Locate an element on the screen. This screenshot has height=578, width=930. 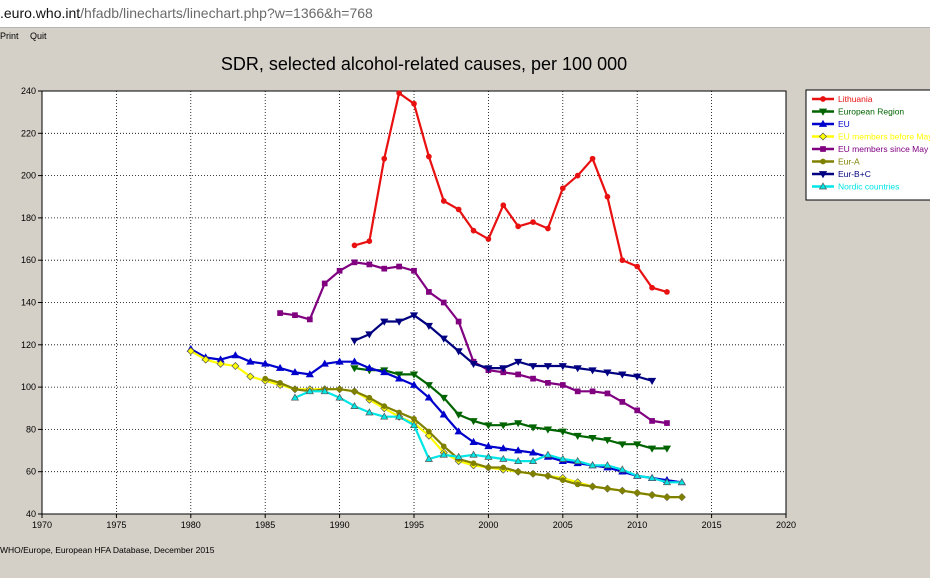
x-tick-label: 1985 is located at coordinates (265, 525).